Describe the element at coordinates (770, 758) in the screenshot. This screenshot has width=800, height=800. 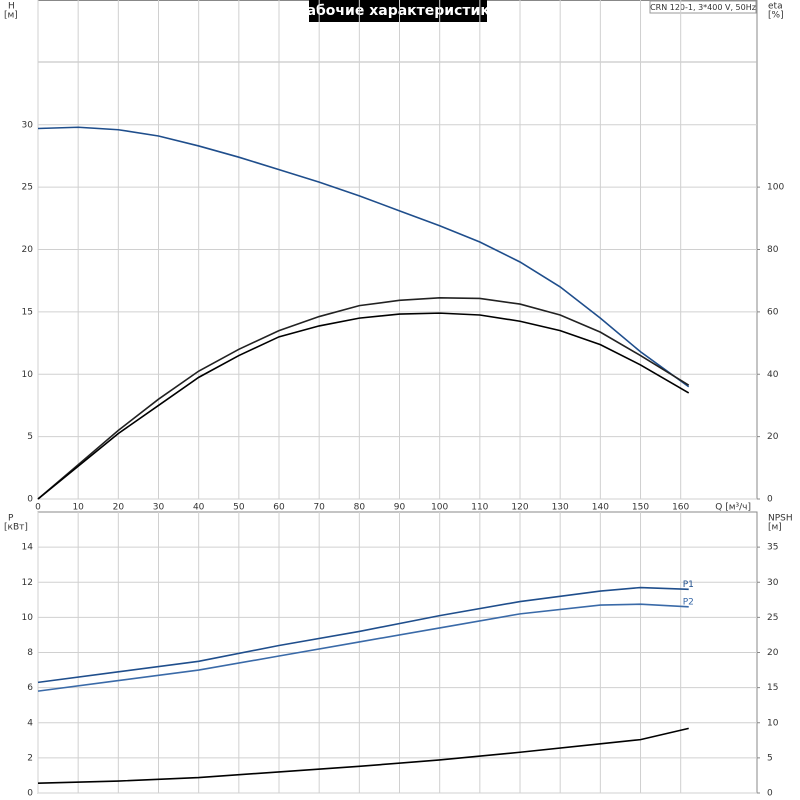
I see `y2-tick-label: 5` at that location.